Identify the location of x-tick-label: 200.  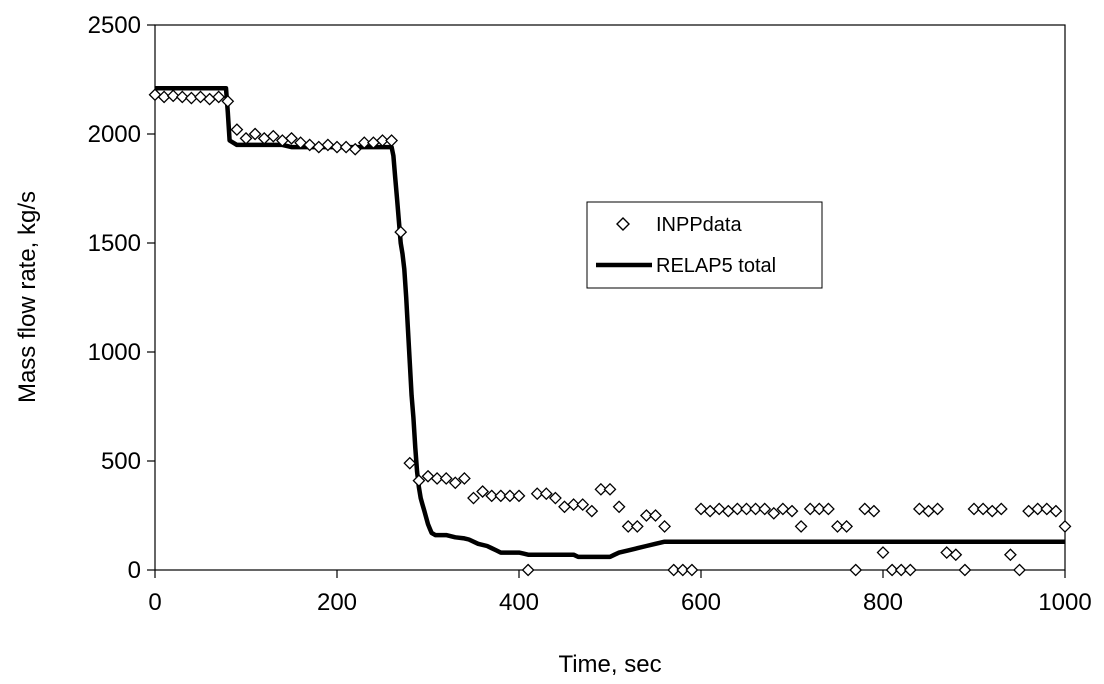
(337, 602).